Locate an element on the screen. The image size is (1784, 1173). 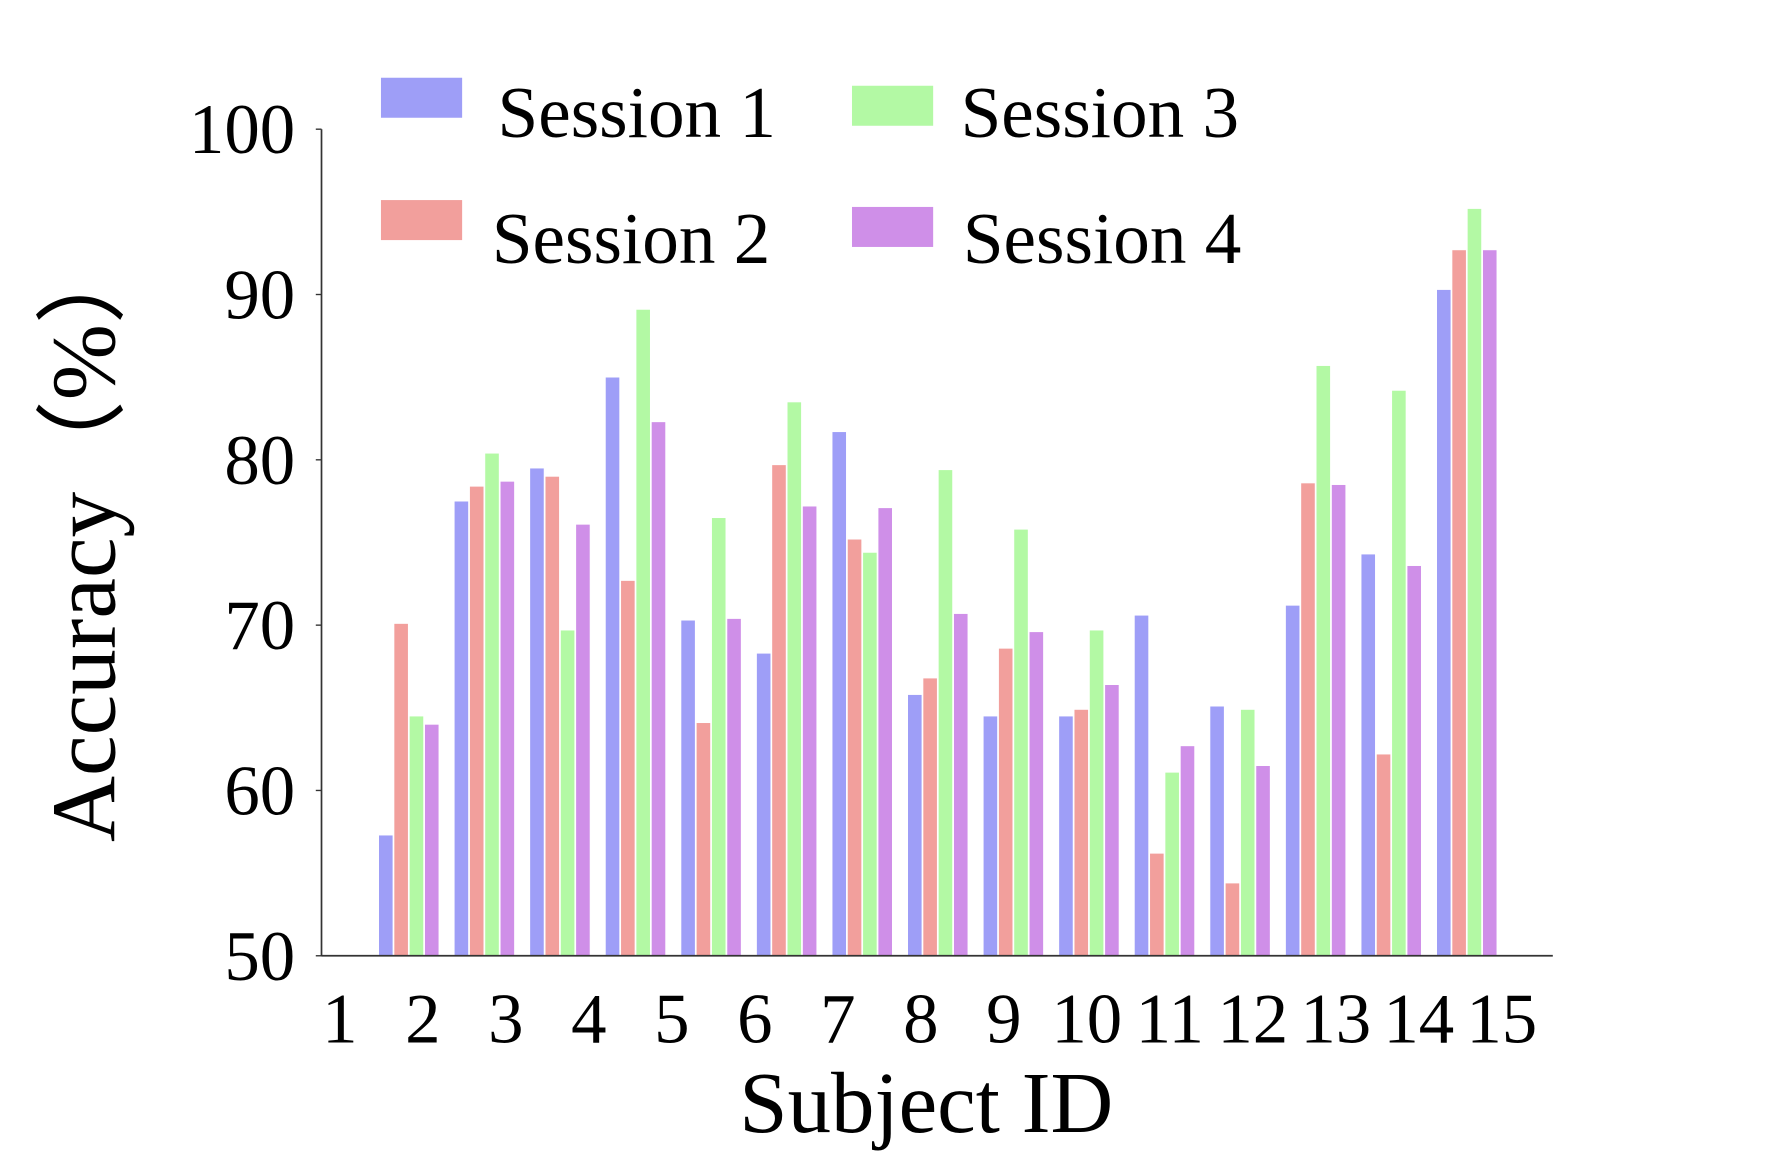
y-ticks: 50 60 70 80 90 100 is located at coordinates (255, 543).